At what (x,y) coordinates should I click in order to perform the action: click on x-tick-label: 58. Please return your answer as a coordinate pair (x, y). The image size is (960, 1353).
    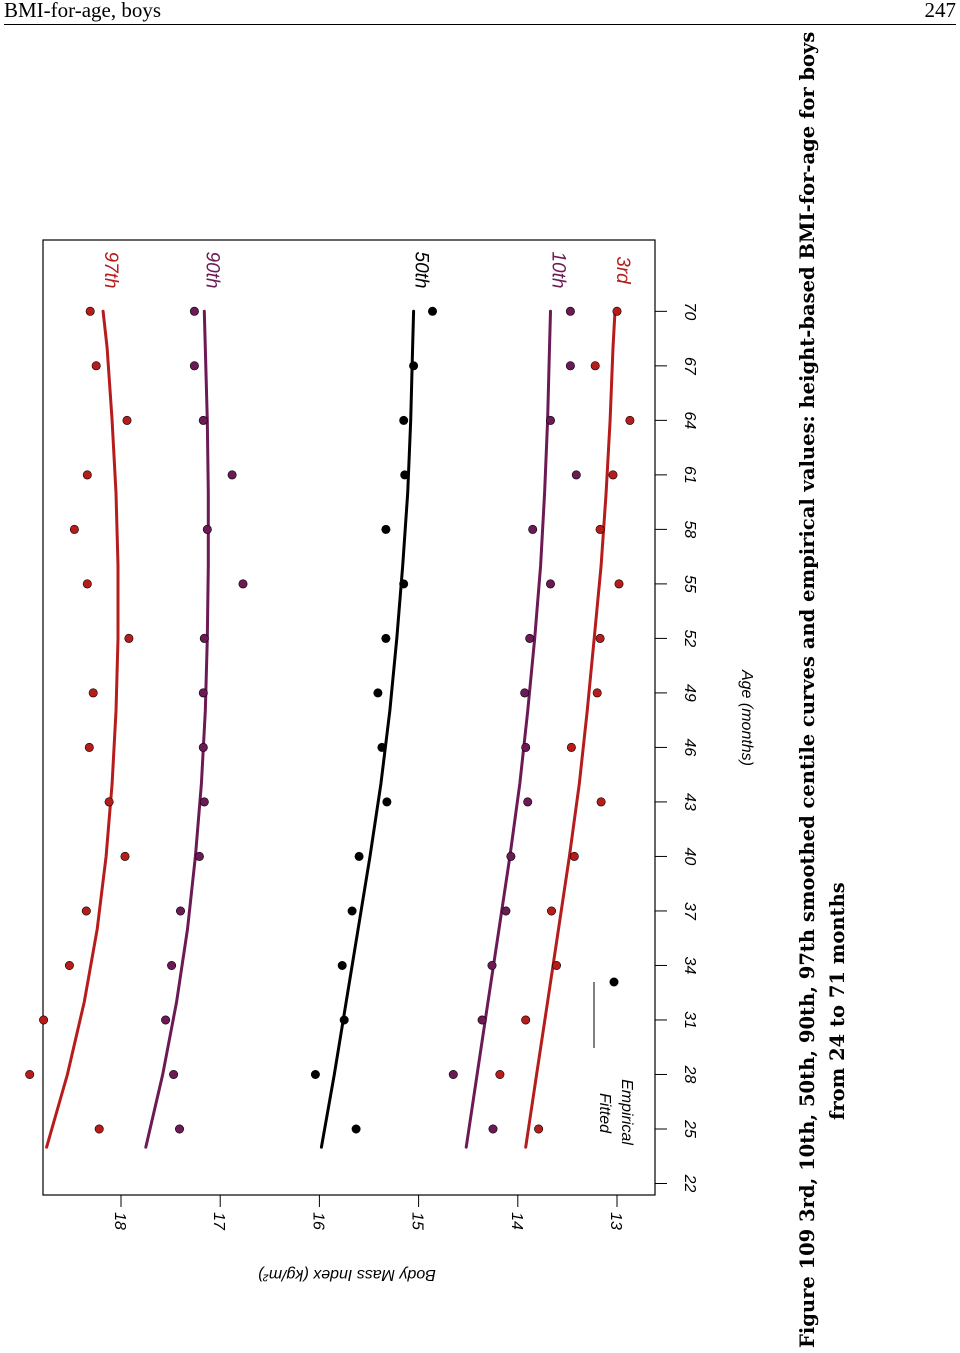
    Looking at the image, I should click on (689, 529).